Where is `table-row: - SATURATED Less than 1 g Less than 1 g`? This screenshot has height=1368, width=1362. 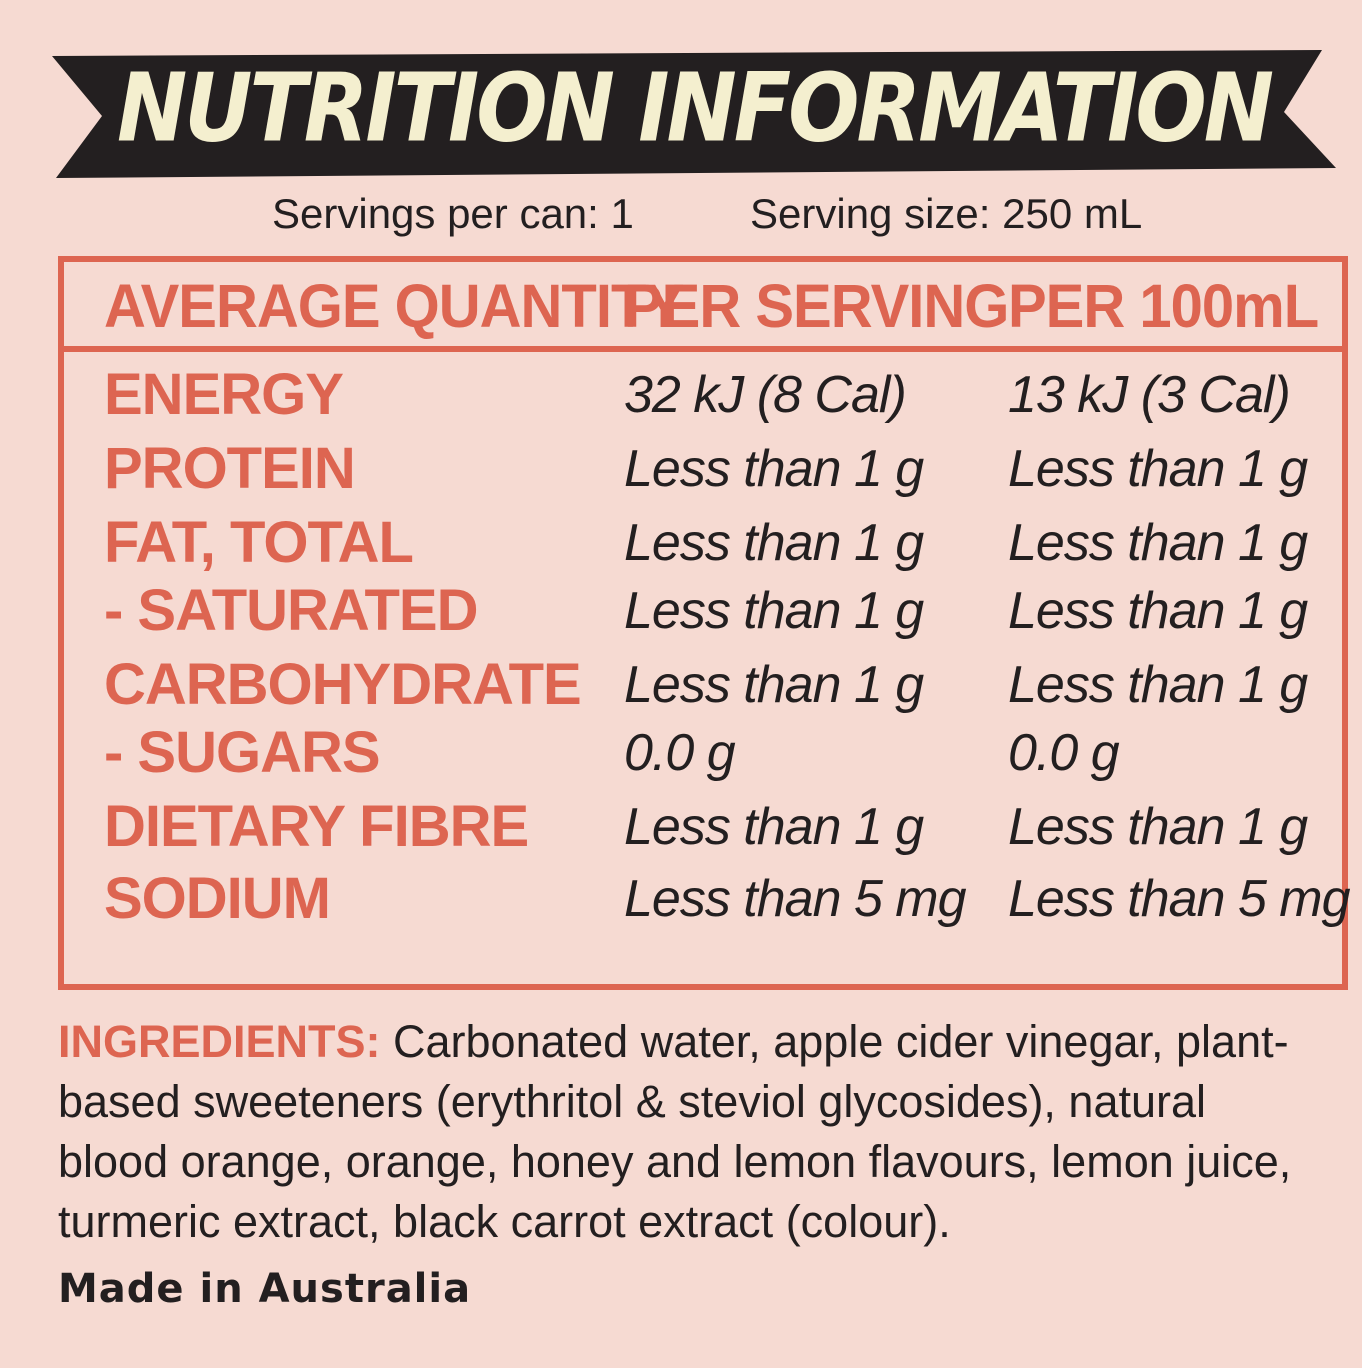
table-row: - SATURATED Less than 1 g Less than 1 g is located at coordinates (703, 611).